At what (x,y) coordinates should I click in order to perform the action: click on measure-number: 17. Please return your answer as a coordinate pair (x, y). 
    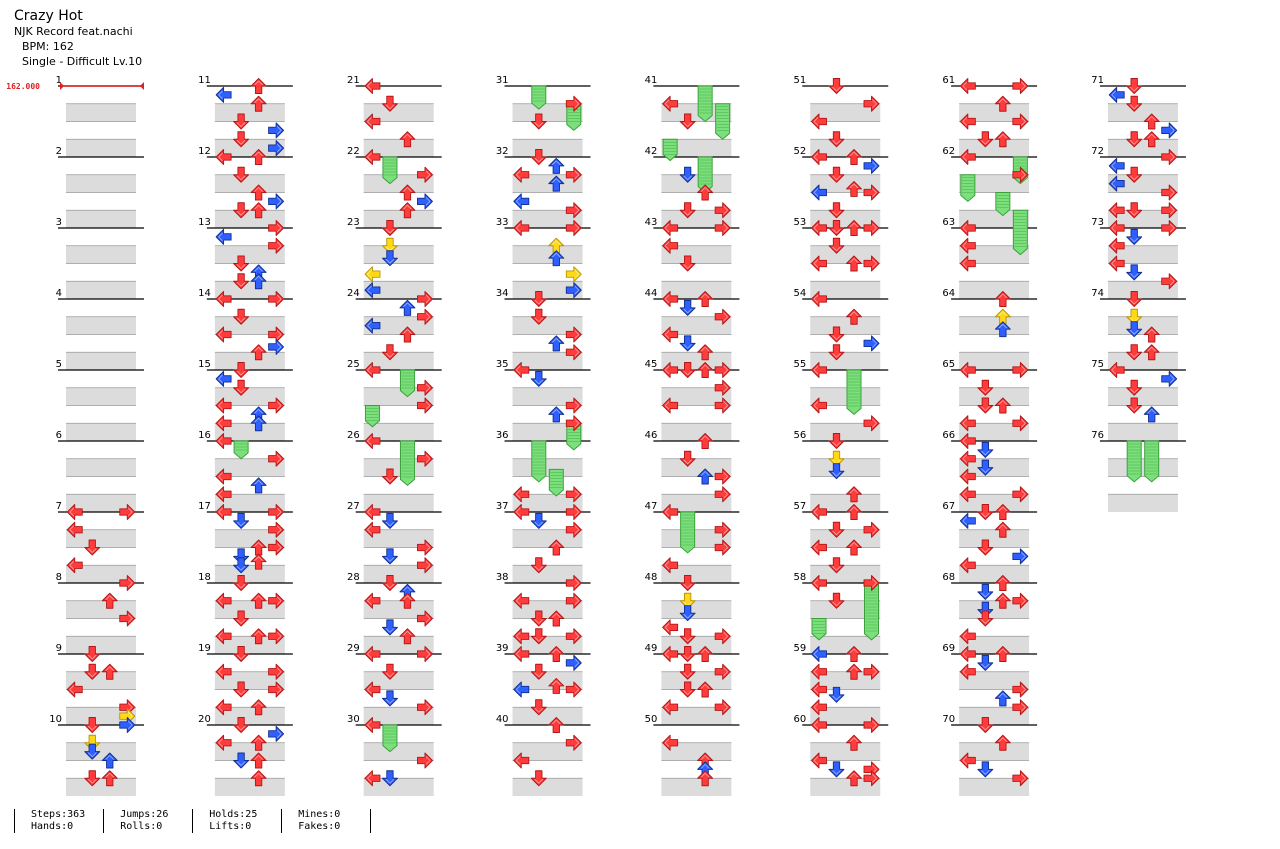
    Looking at the image, I should click on (204, 506).